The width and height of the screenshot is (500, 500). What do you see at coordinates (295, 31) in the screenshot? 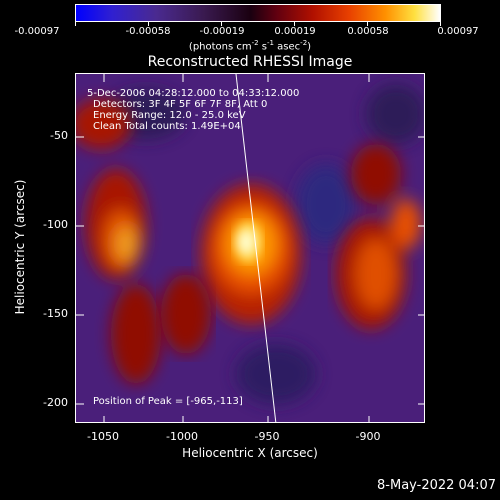
I see `colorbar-tick-label: 0.00019` at bounding box center [295, 31].